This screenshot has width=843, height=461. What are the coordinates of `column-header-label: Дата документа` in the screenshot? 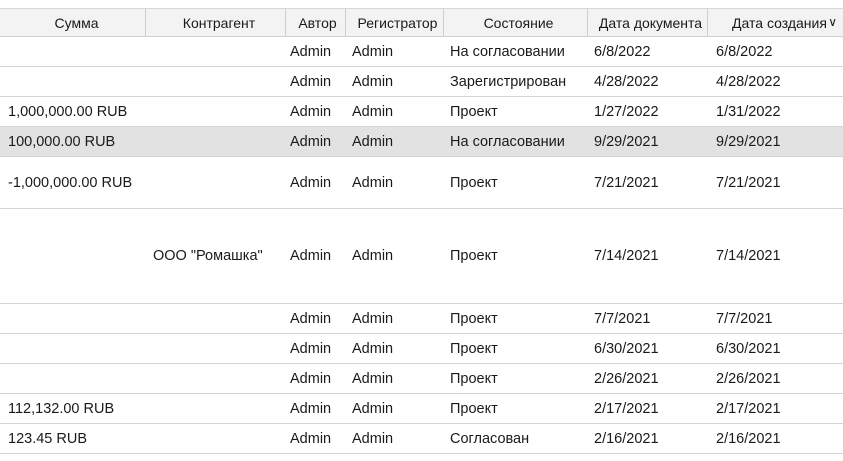 It's located at (650, 22).